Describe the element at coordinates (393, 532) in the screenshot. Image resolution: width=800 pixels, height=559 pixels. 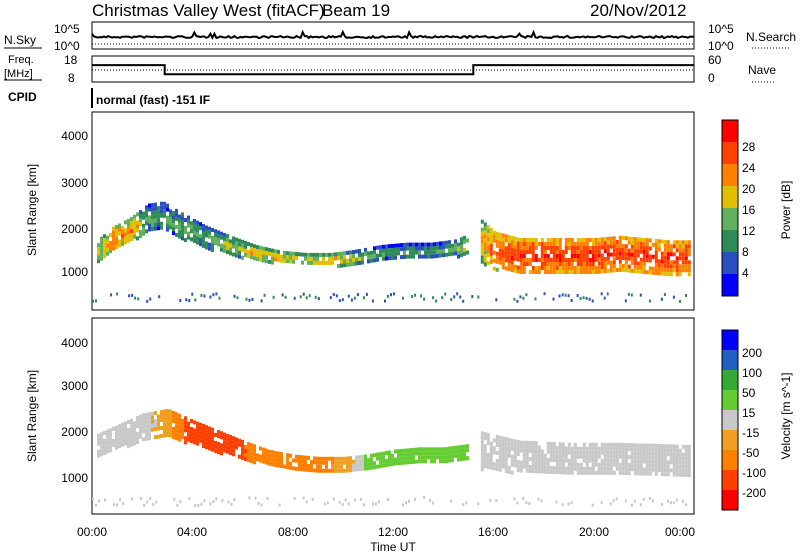
I see `xtick-1200: 12:00` at that location.